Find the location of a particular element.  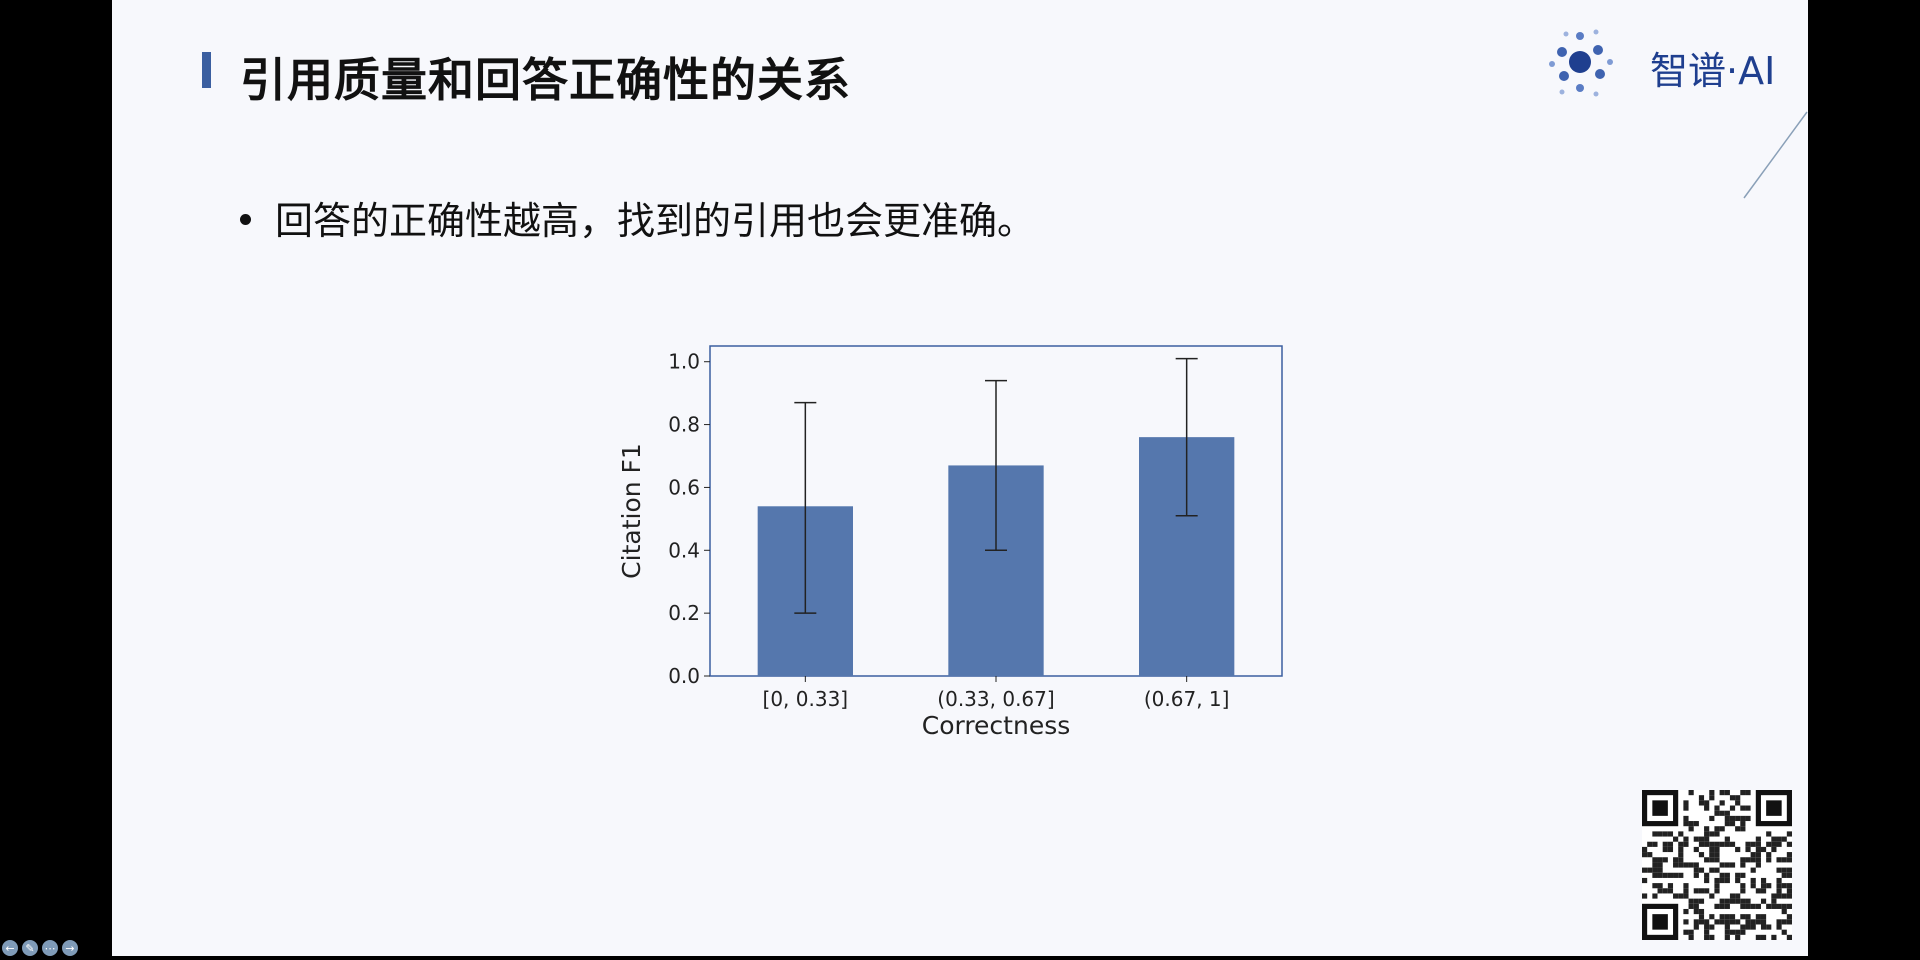

arrow-right-icon: → is located at coordinates (70, 948).